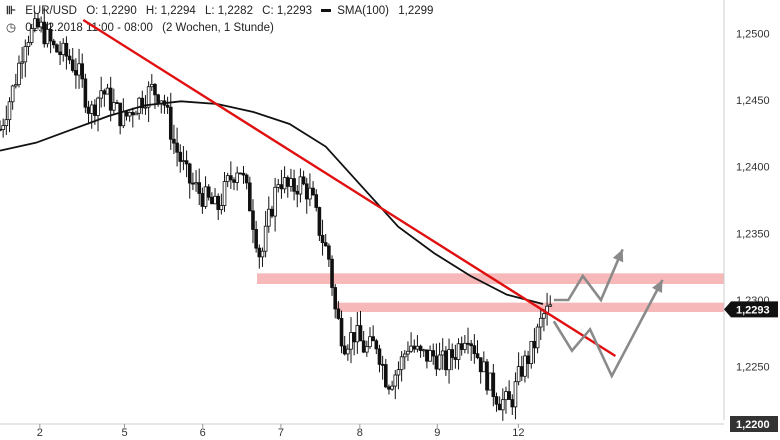 This screenshot has height=440, width=780. What do you see at coordinates (753, 310) in the screenshot?
I see `last-price-tag: 1,2293` at bounding box center [753, 310].